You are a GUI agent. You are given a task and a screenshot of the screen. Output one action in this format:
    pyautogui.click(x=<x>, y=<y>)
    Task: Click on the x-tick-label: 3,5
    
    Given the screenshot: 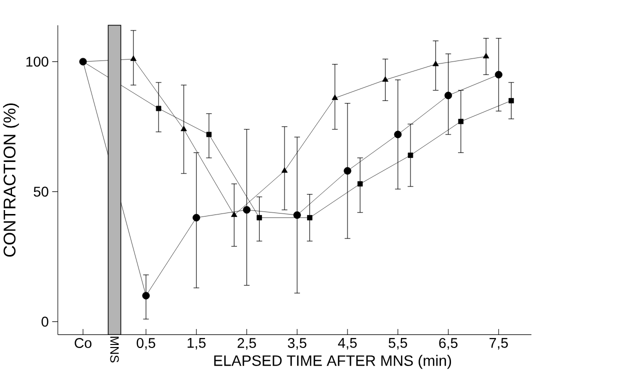 What is the action you would take?
    pyautogui.click(x=297, y=344)
    